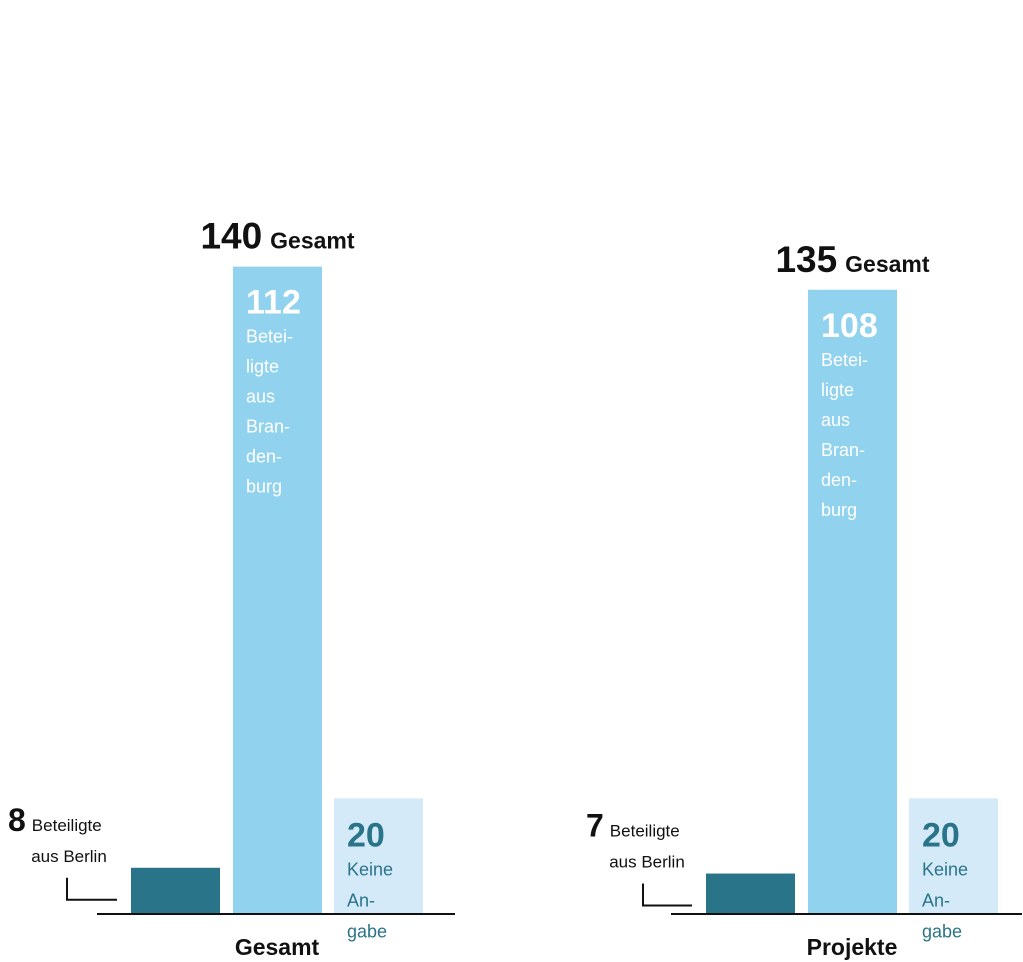  Describe the element at coordinates (273, 303) in the screenshot. I see `bar-2-value-label-chart-1: 112` at that location.